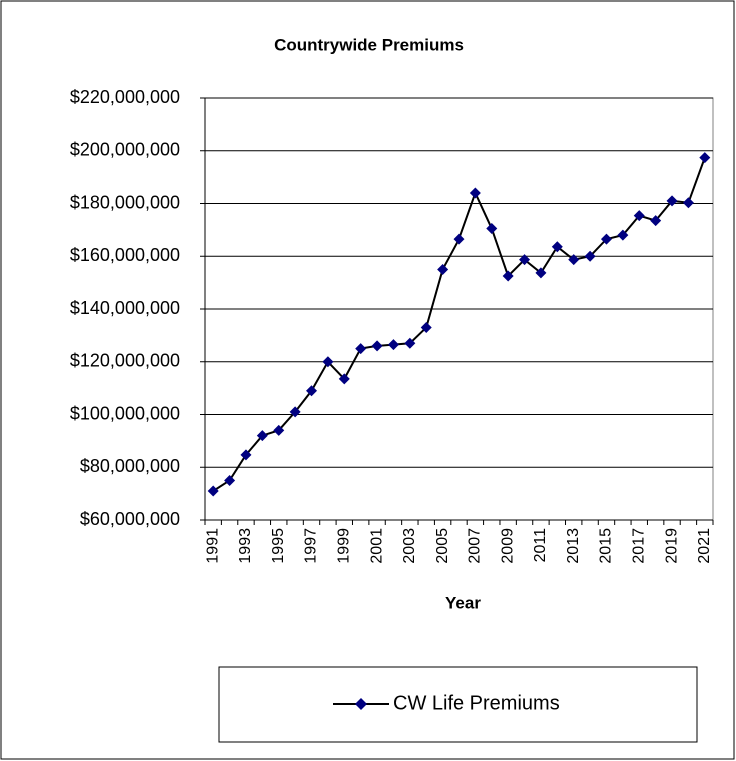 Image resolution: width=736 pixels, height=761 pixels. I want to click on y-tick-label: $200,000,000, so click(125, 150).